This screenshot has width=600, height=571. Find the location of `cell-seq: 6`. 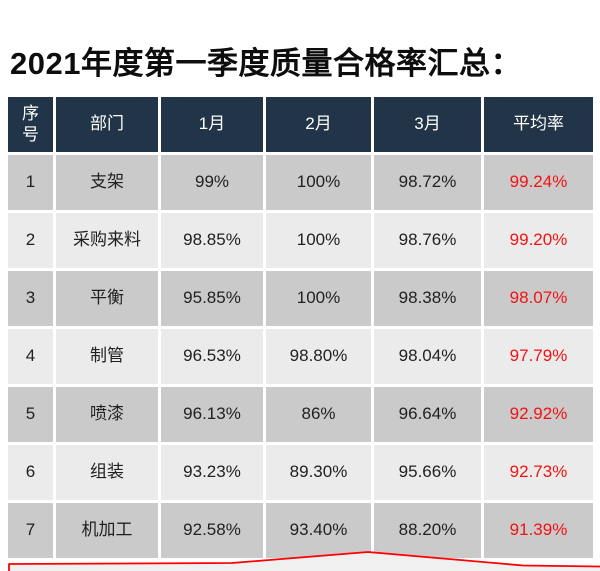

cell-seq: 6 is located at coordinates (30, 472).